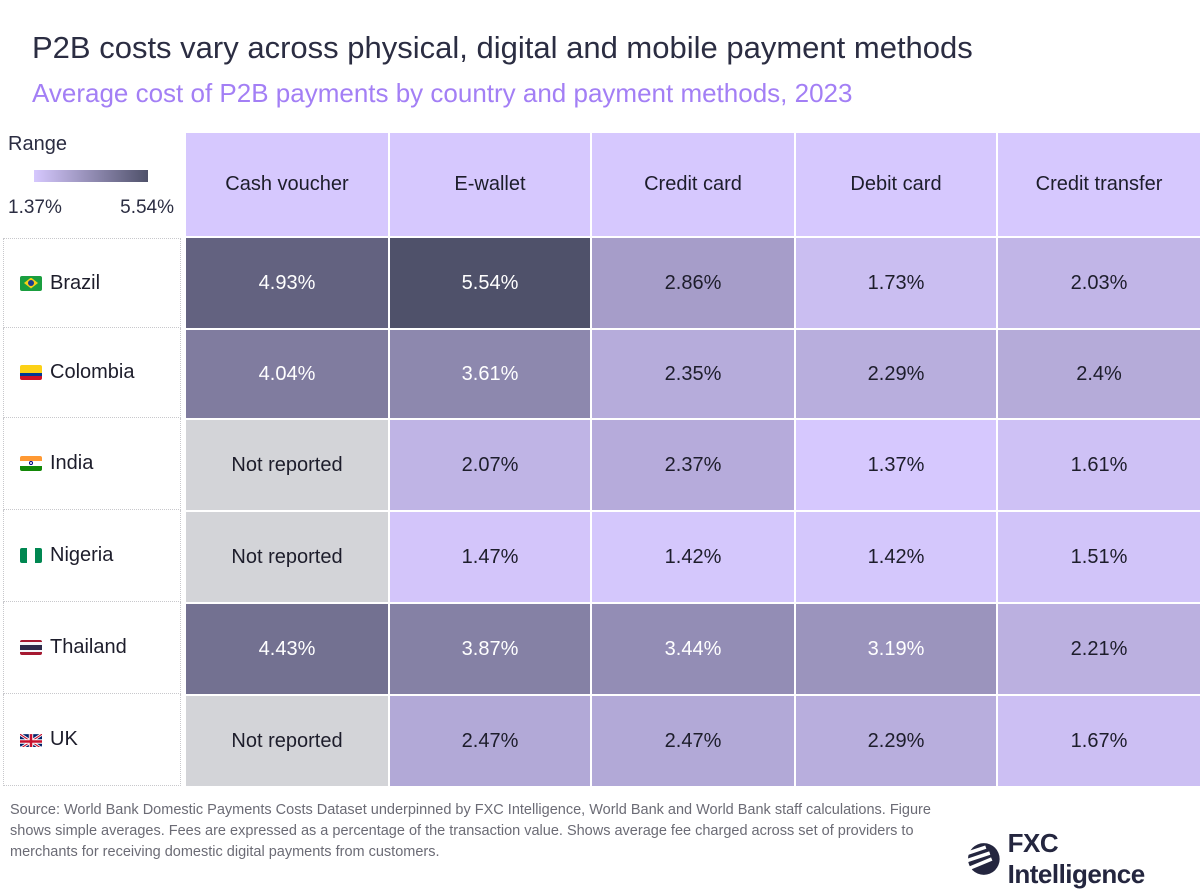 The image size is (1200, 890). Describe the element at coordinates (35, 207) in the screenshot. I see `legend-min: 1.37%` at that location.